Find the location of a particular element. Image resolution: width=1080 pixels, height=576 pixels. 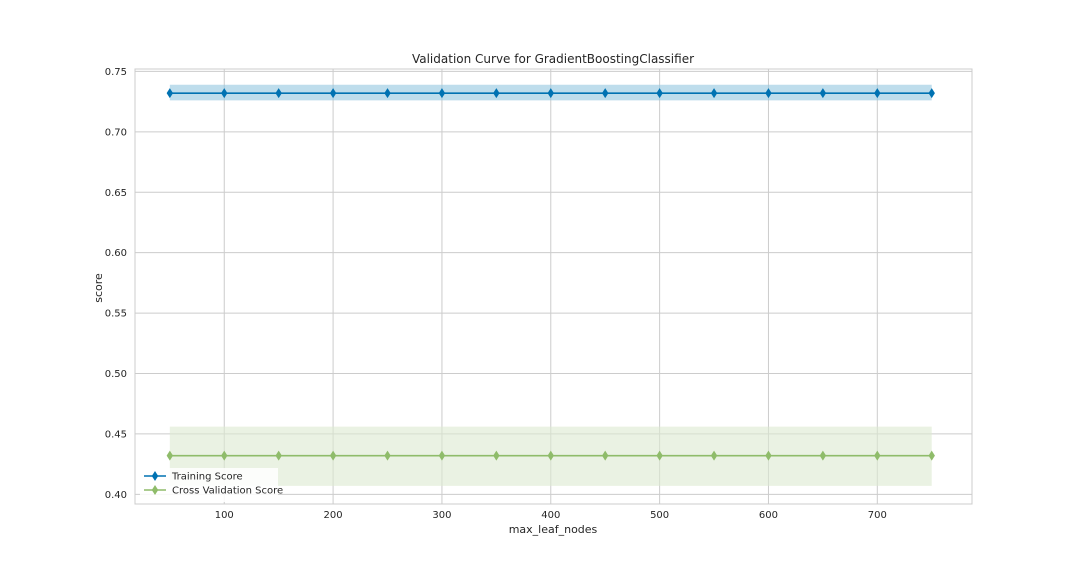

x-tick-label: 400 is located at coordinates (550, 515).